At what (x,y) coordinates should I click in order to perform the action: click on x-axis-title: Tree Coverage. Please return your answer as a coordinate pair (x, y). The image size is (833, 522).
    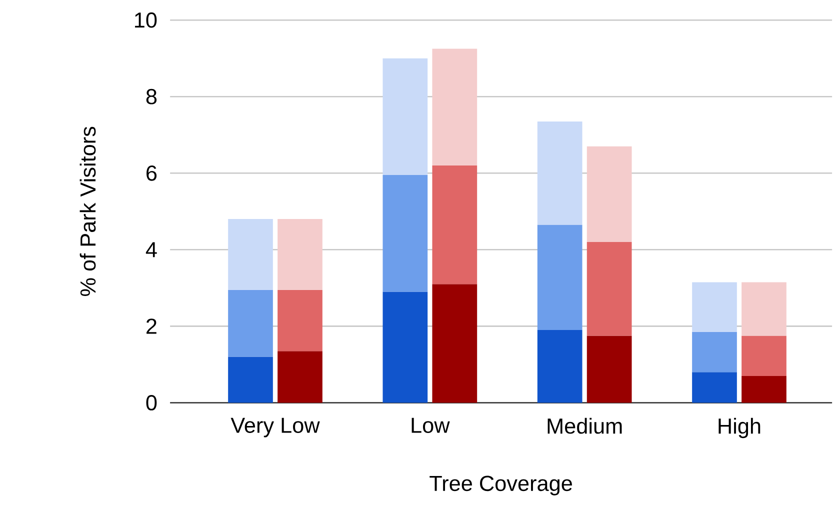
    Looking at the image, I should click on (501, 486).